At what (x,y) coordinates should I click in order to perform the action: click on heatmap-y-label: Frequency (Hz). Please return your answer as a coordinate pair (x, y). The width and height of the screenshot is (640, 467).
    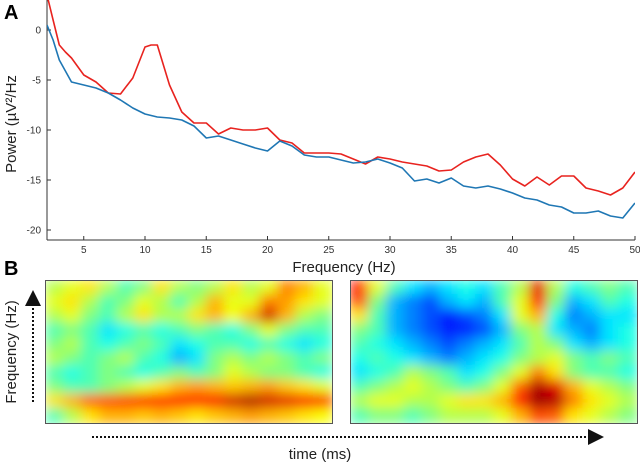
    Looking at the image, I should click on (11, 351).